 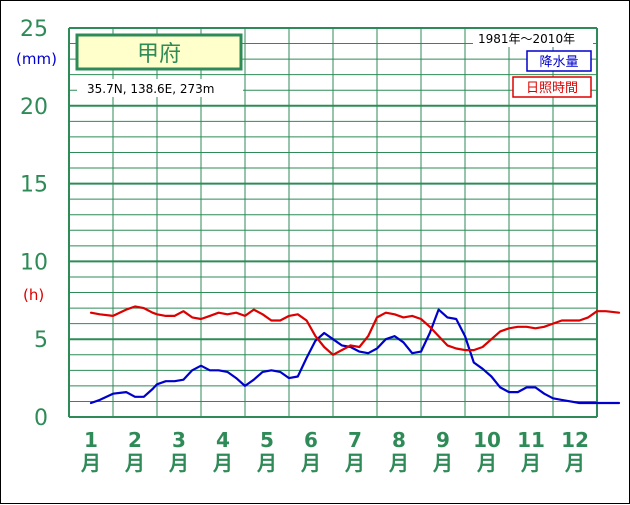 I want to click on chart-title: 甲府, so click(x=159, y=54).